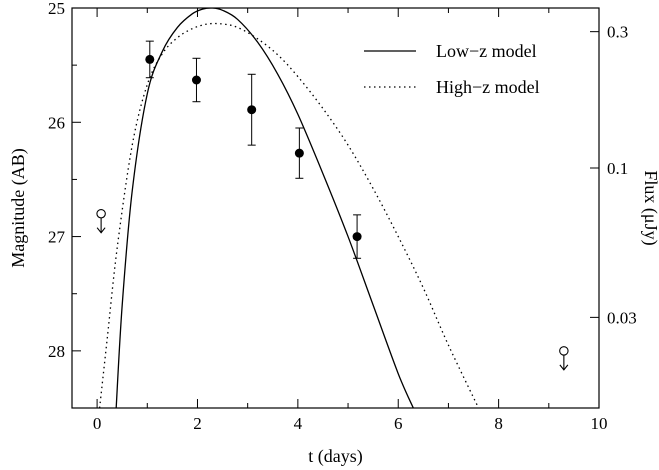 The image size is (659, 470). What do you see at coordinates (56, 122) in the screenshot?
I see `y-tick-label: 26` at bounding box center [56, 122].